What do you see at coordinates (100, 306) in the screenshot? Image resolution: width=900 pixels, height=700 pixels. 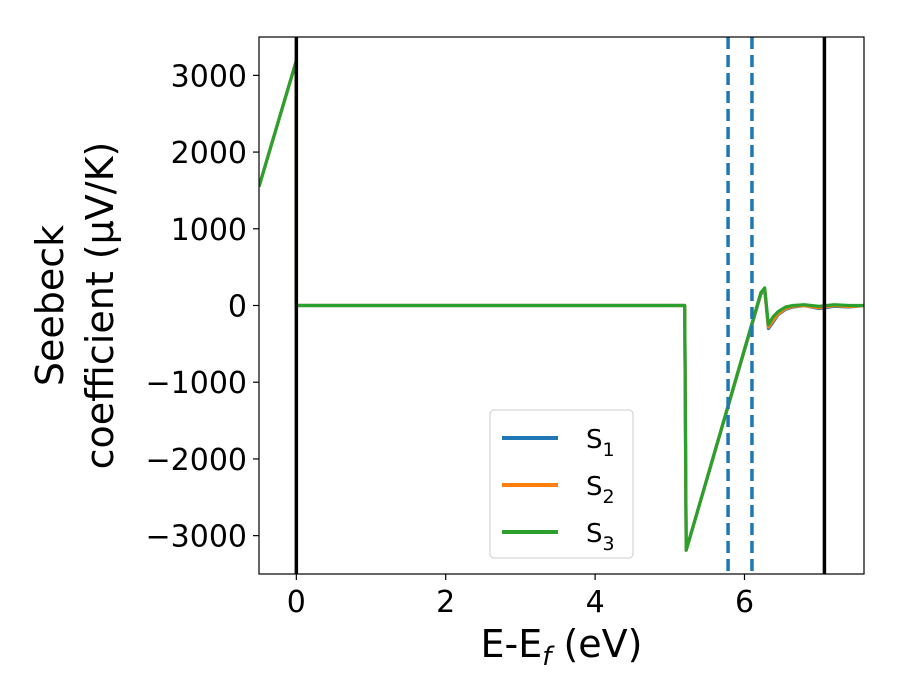 I see `y-axis-label-line2: coefficient (μV/K)` at bounding box center [100, 306].